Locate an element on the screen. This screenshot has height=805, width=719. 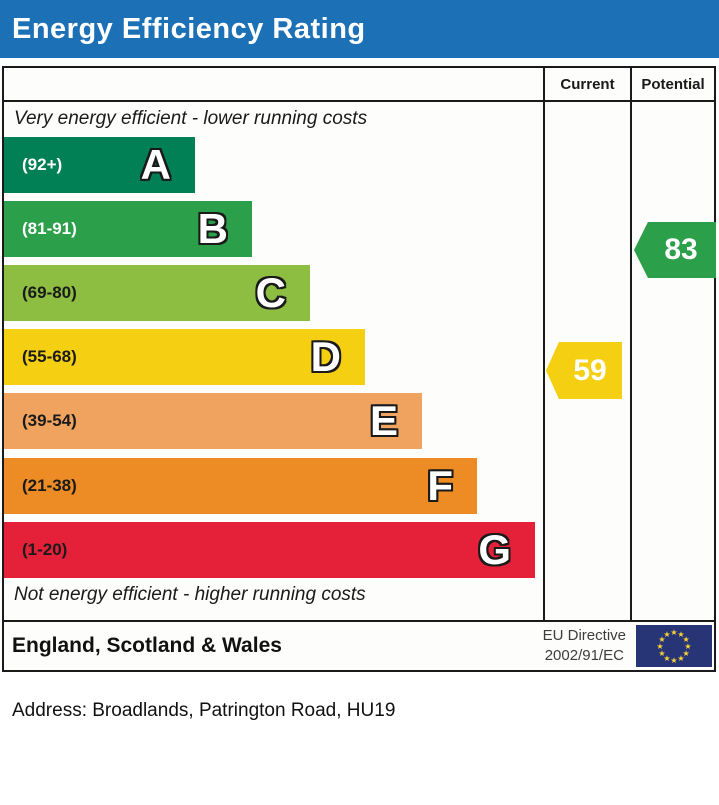
eu-directive-text: EU Directive 2002/91/EC is located at coordinates (584, 646).